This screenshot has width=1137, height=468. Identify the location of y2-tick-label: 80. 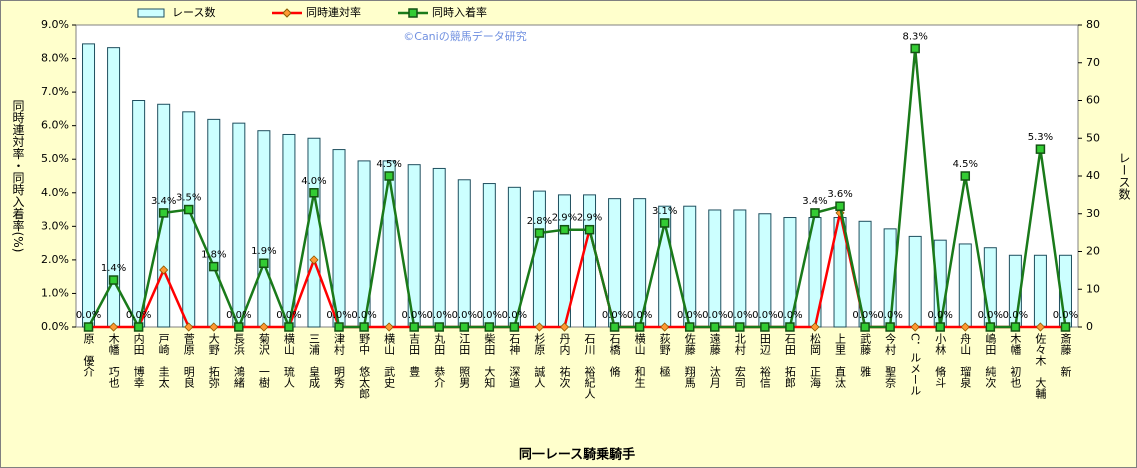
(1093, 24).